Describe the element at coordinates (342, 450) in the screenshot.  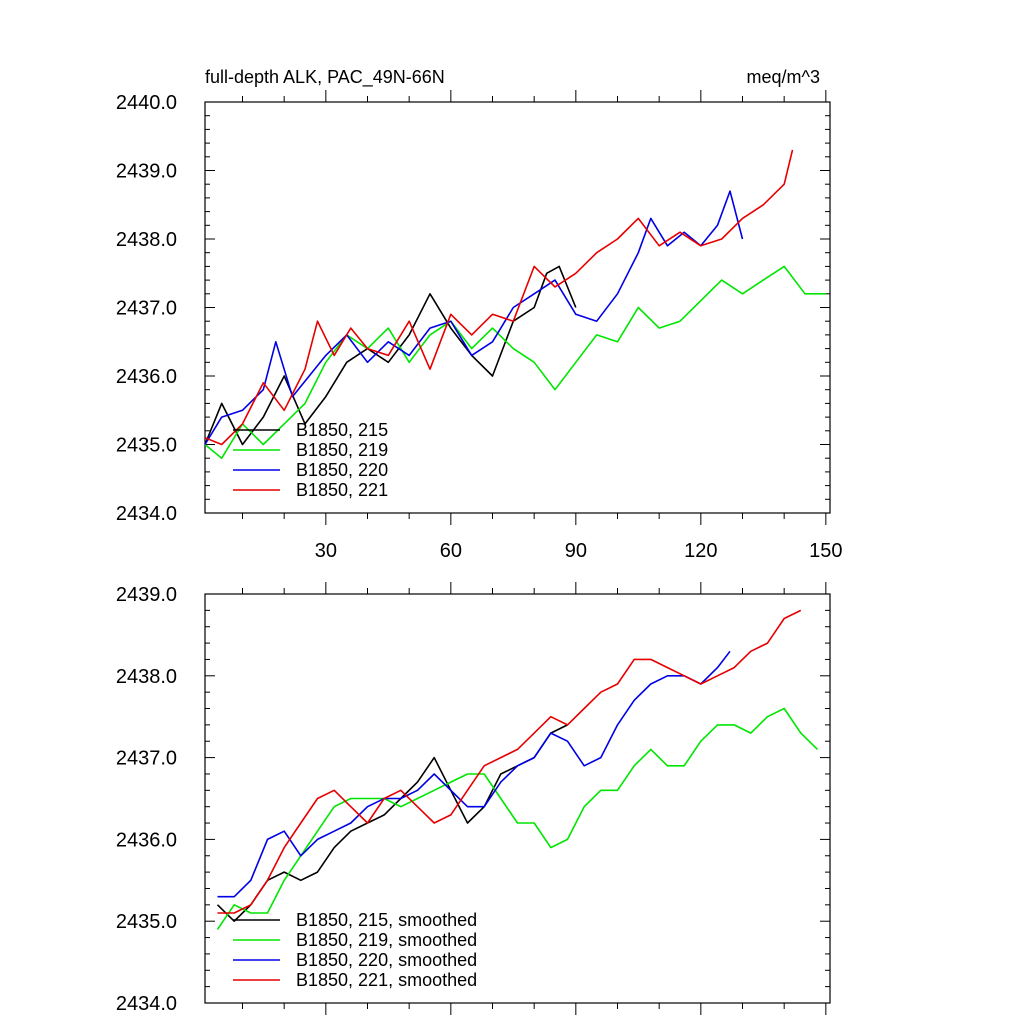
I see `legend-label: B1850, 219` at that location.